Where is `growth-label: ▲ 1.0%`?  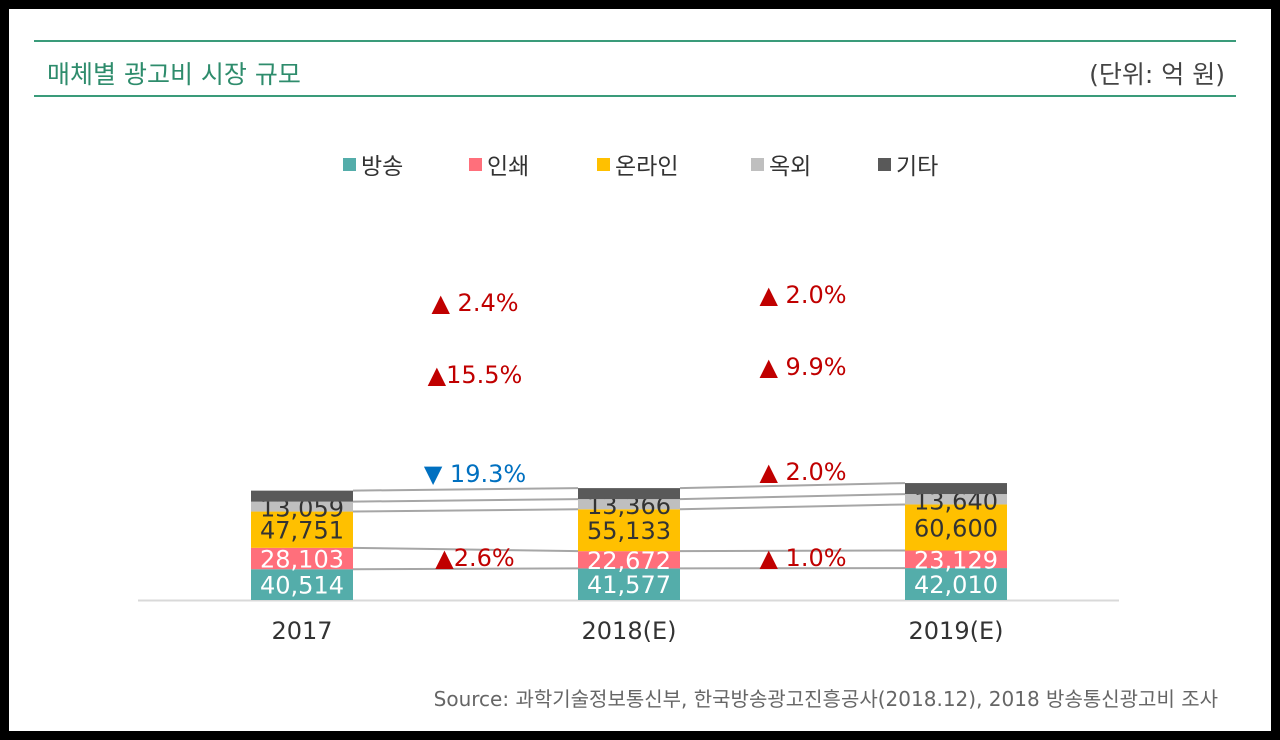
growth-label: ▲ 1.0% is located at coordinates (802, 558).